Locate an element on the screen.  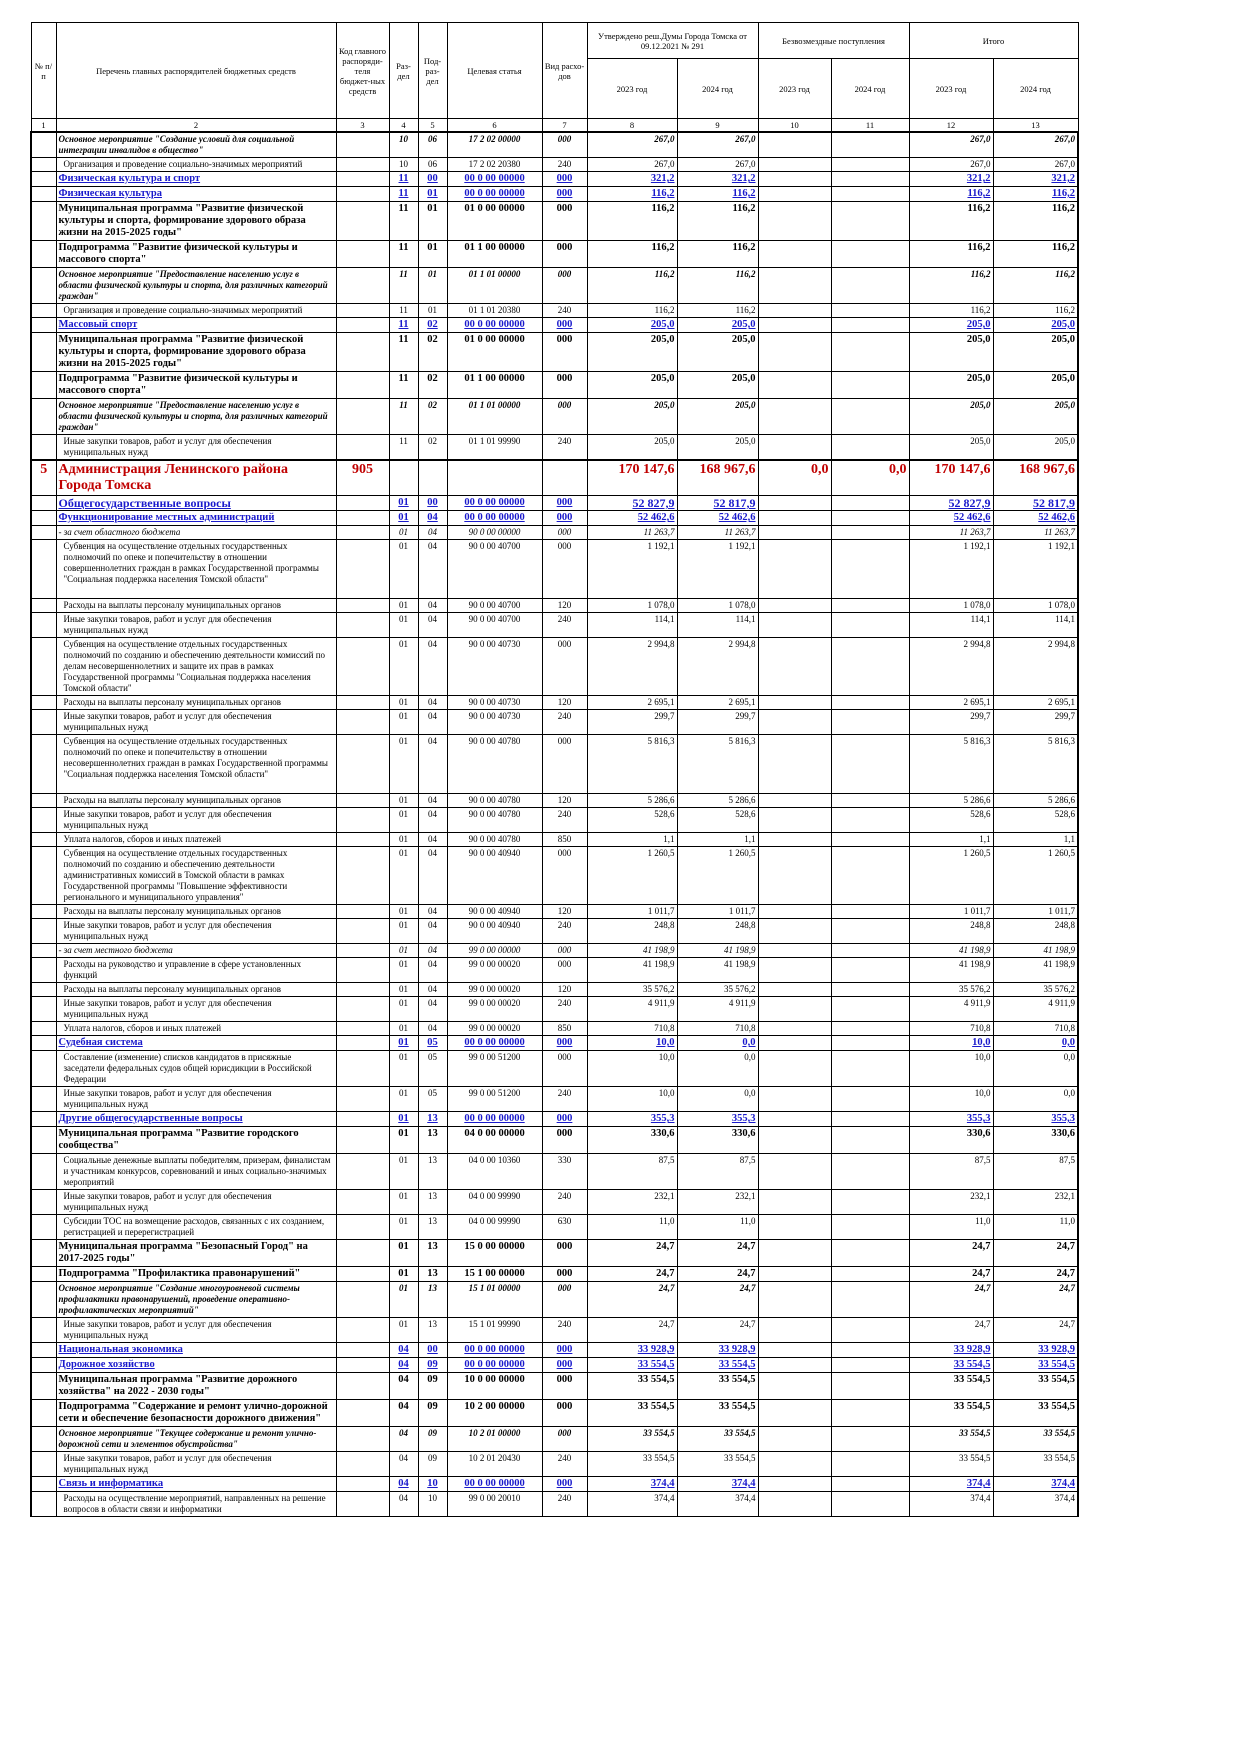
table-cell: 41 198,9 is located at coordinates (632, 950).